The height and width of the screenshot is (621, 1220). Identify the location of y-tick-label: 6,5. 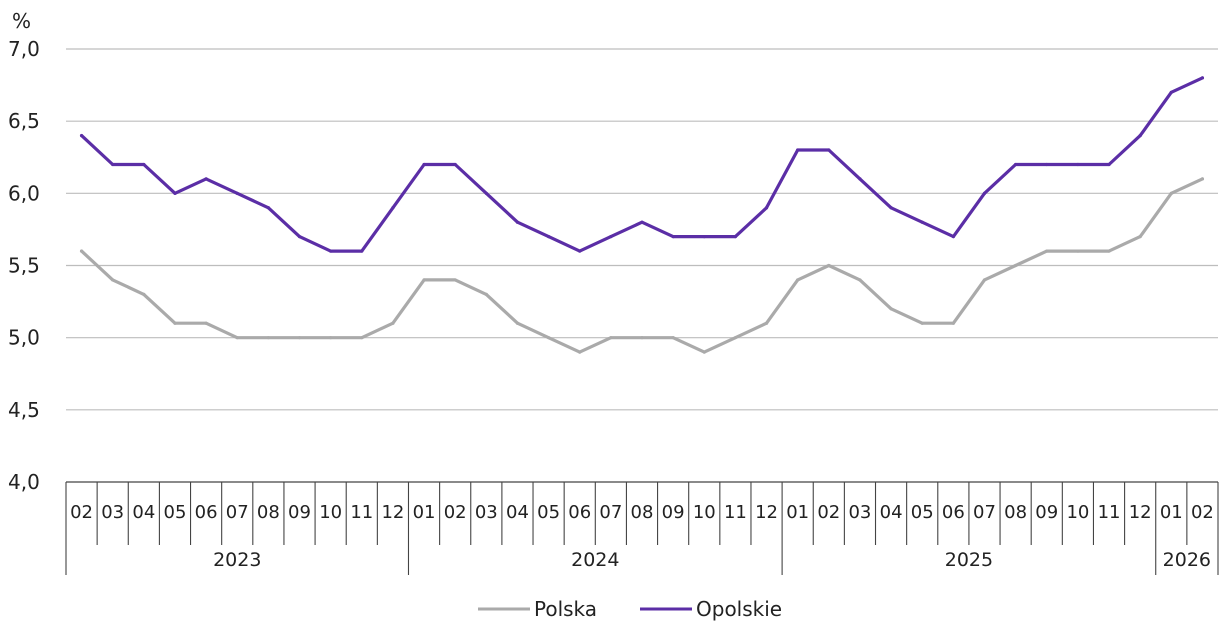
(24, 121).